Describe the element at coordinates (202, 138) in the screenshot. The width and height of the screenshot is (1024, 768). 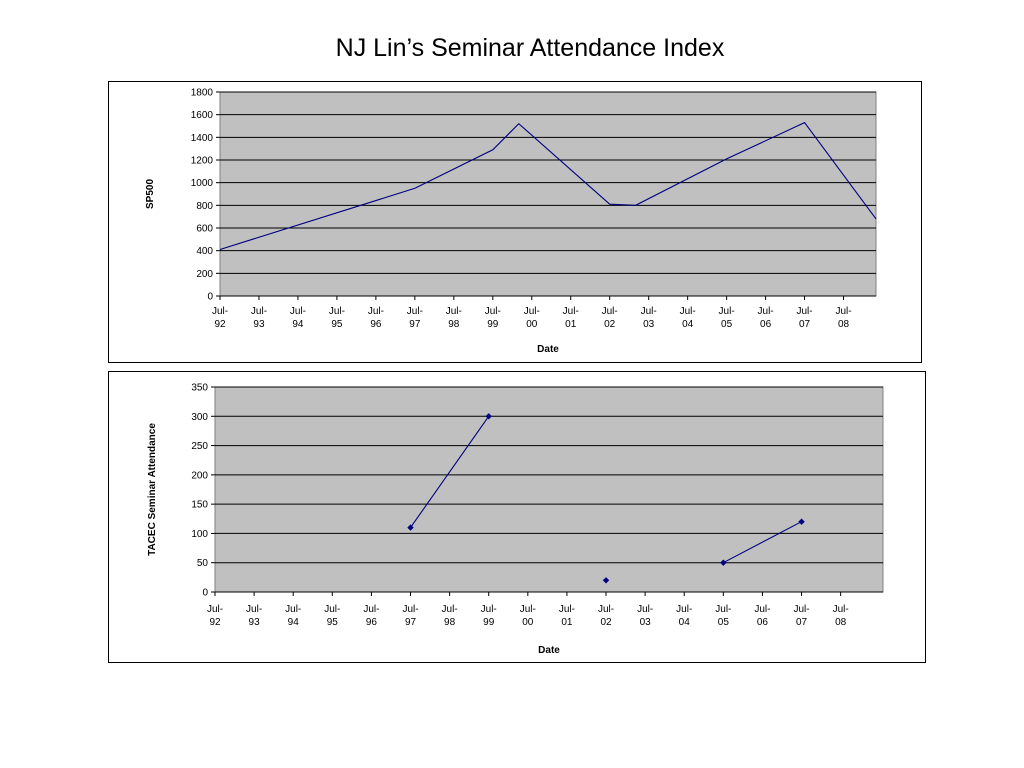
I see `sp500-y-tick-label: 1400` at that location.